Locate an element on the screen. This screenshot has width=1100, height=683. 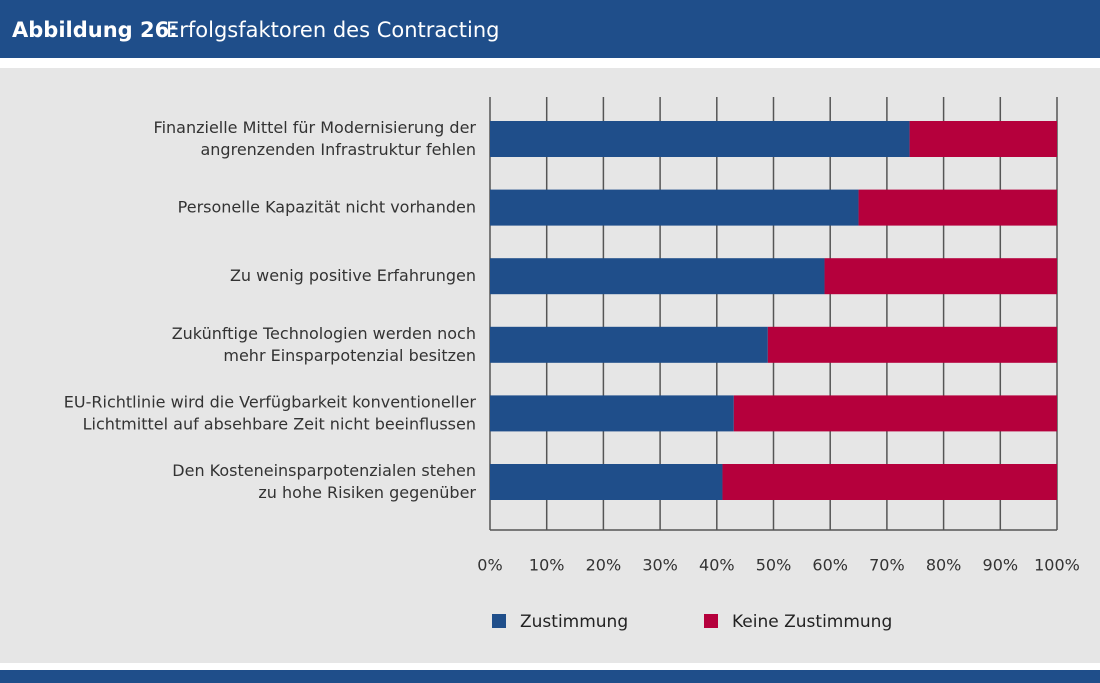
category-label-line: angrenzenden Infrastruktur fehlen is located at coordinates (338, 149).